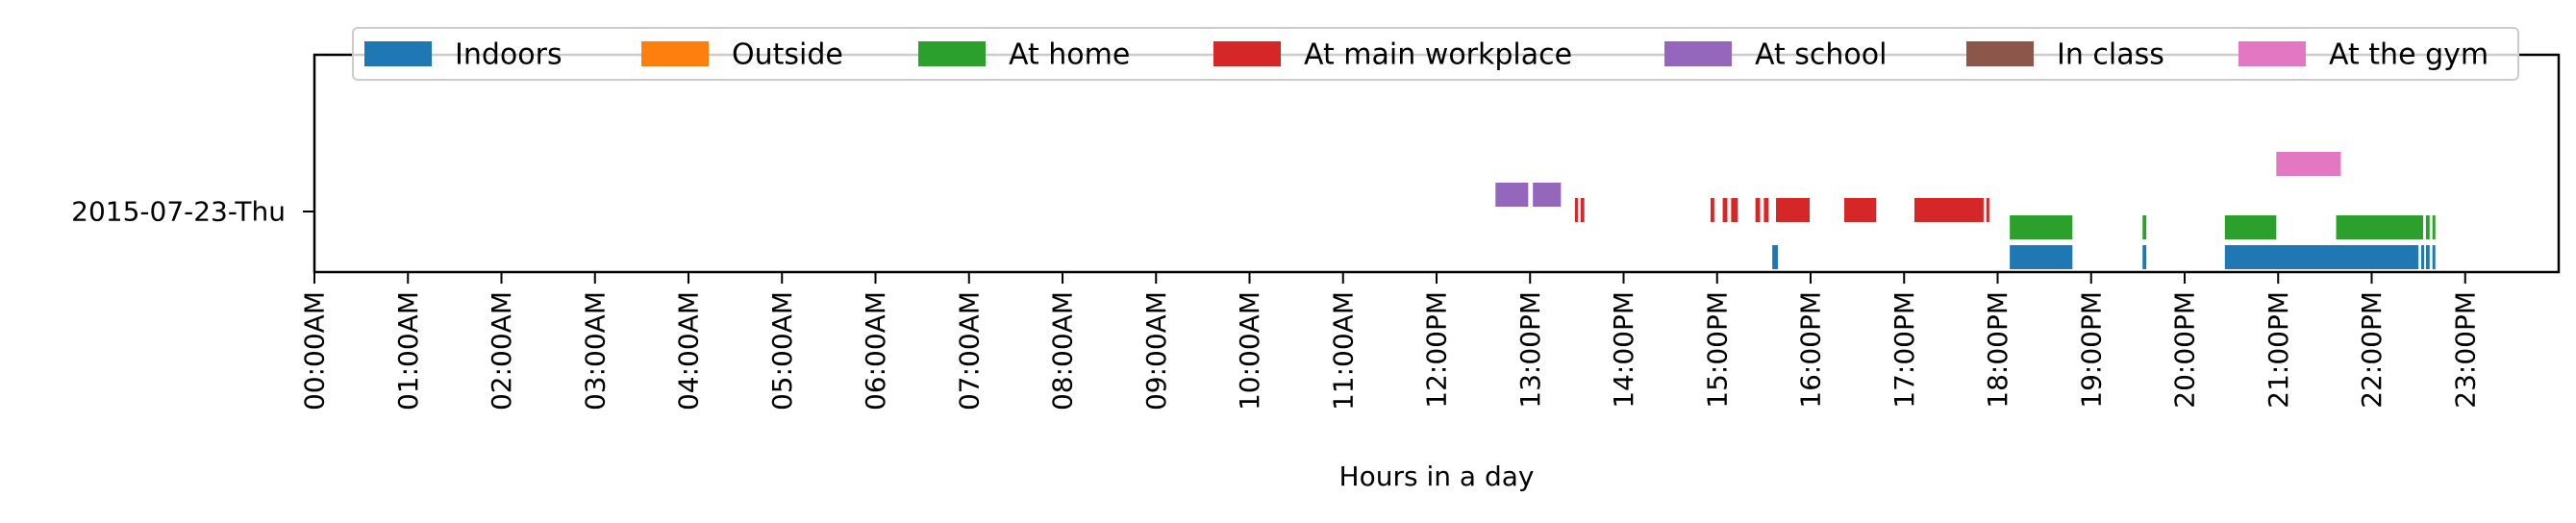 The width and height of the screenshot is (2576, 523). I want to click on legend-label-in-class: In class, so click(2110, 55).